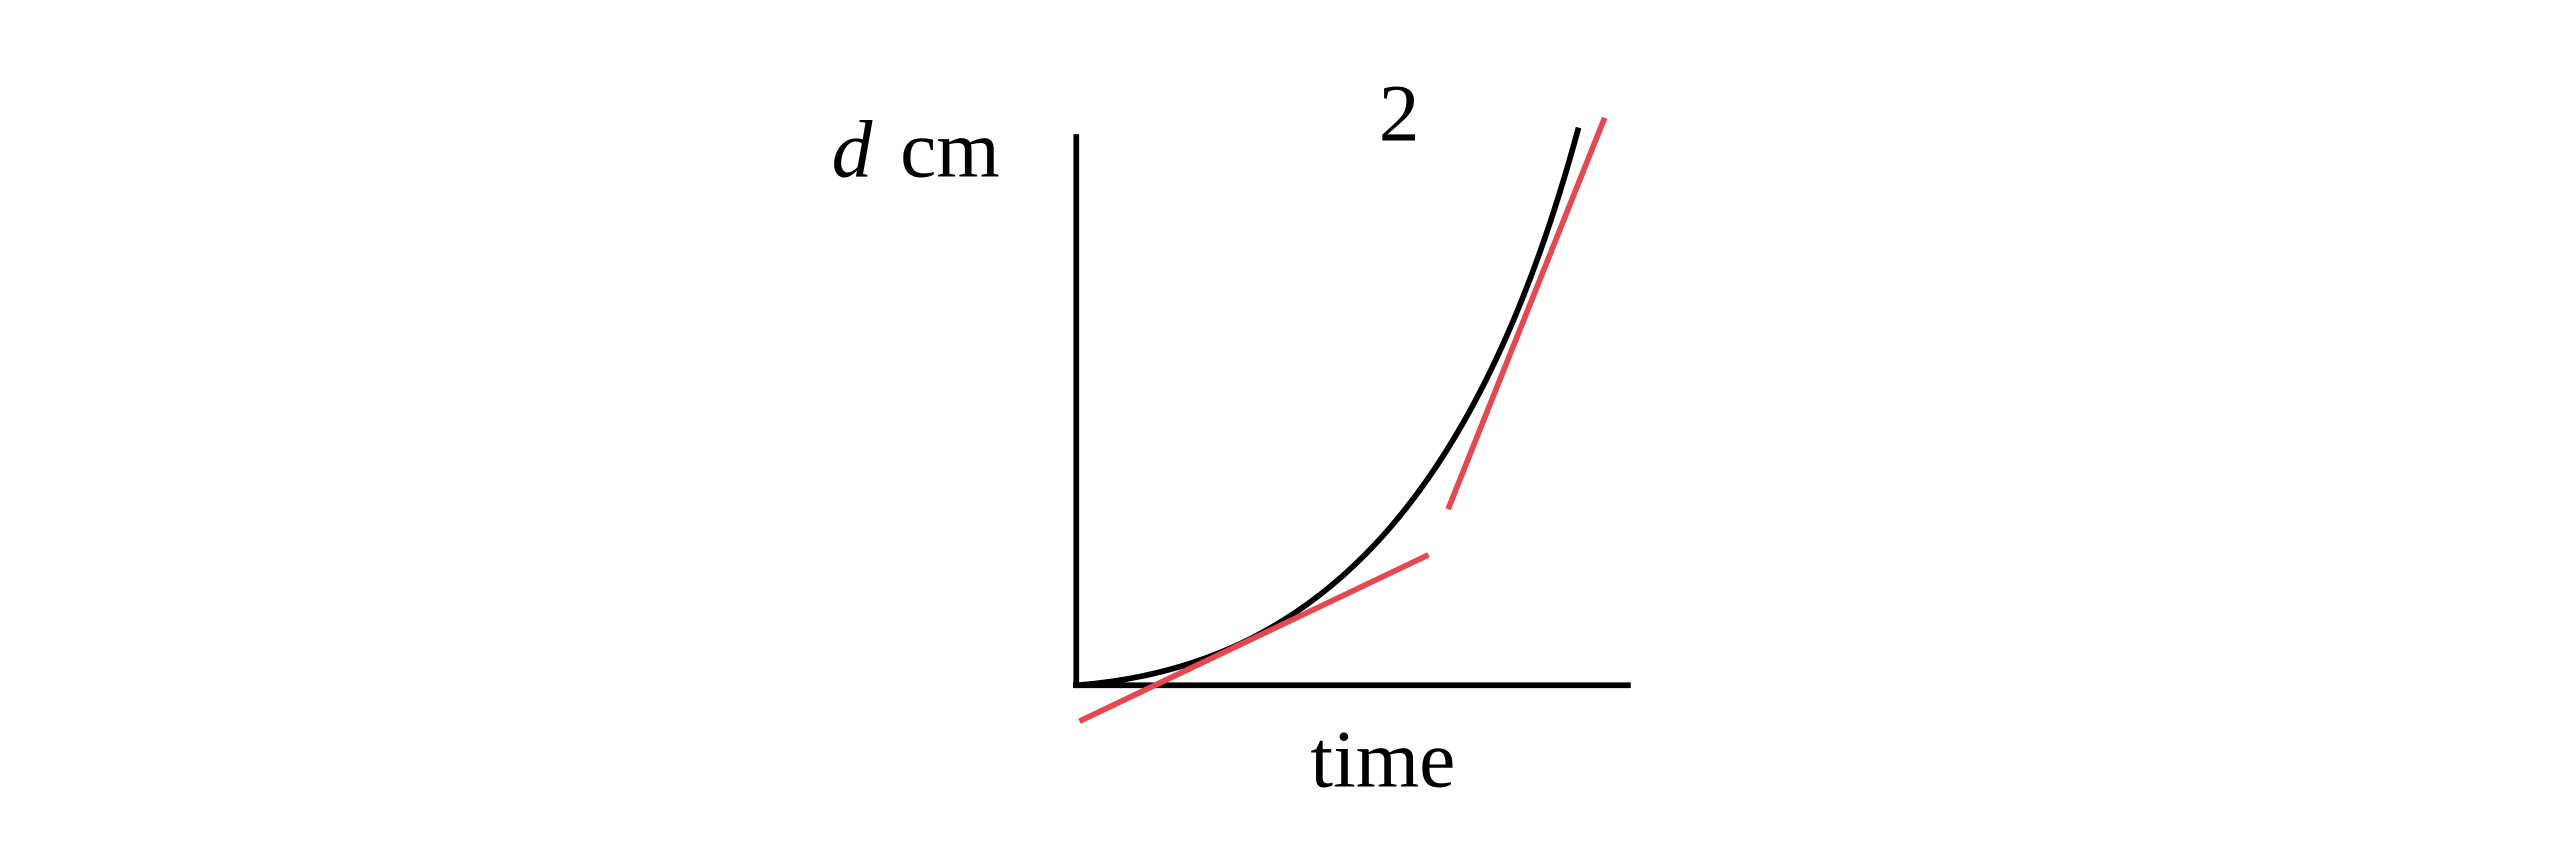  Describe the element at coordinates (1382, 758) in the screenshot. I see `x-axis-label: time` at that location.